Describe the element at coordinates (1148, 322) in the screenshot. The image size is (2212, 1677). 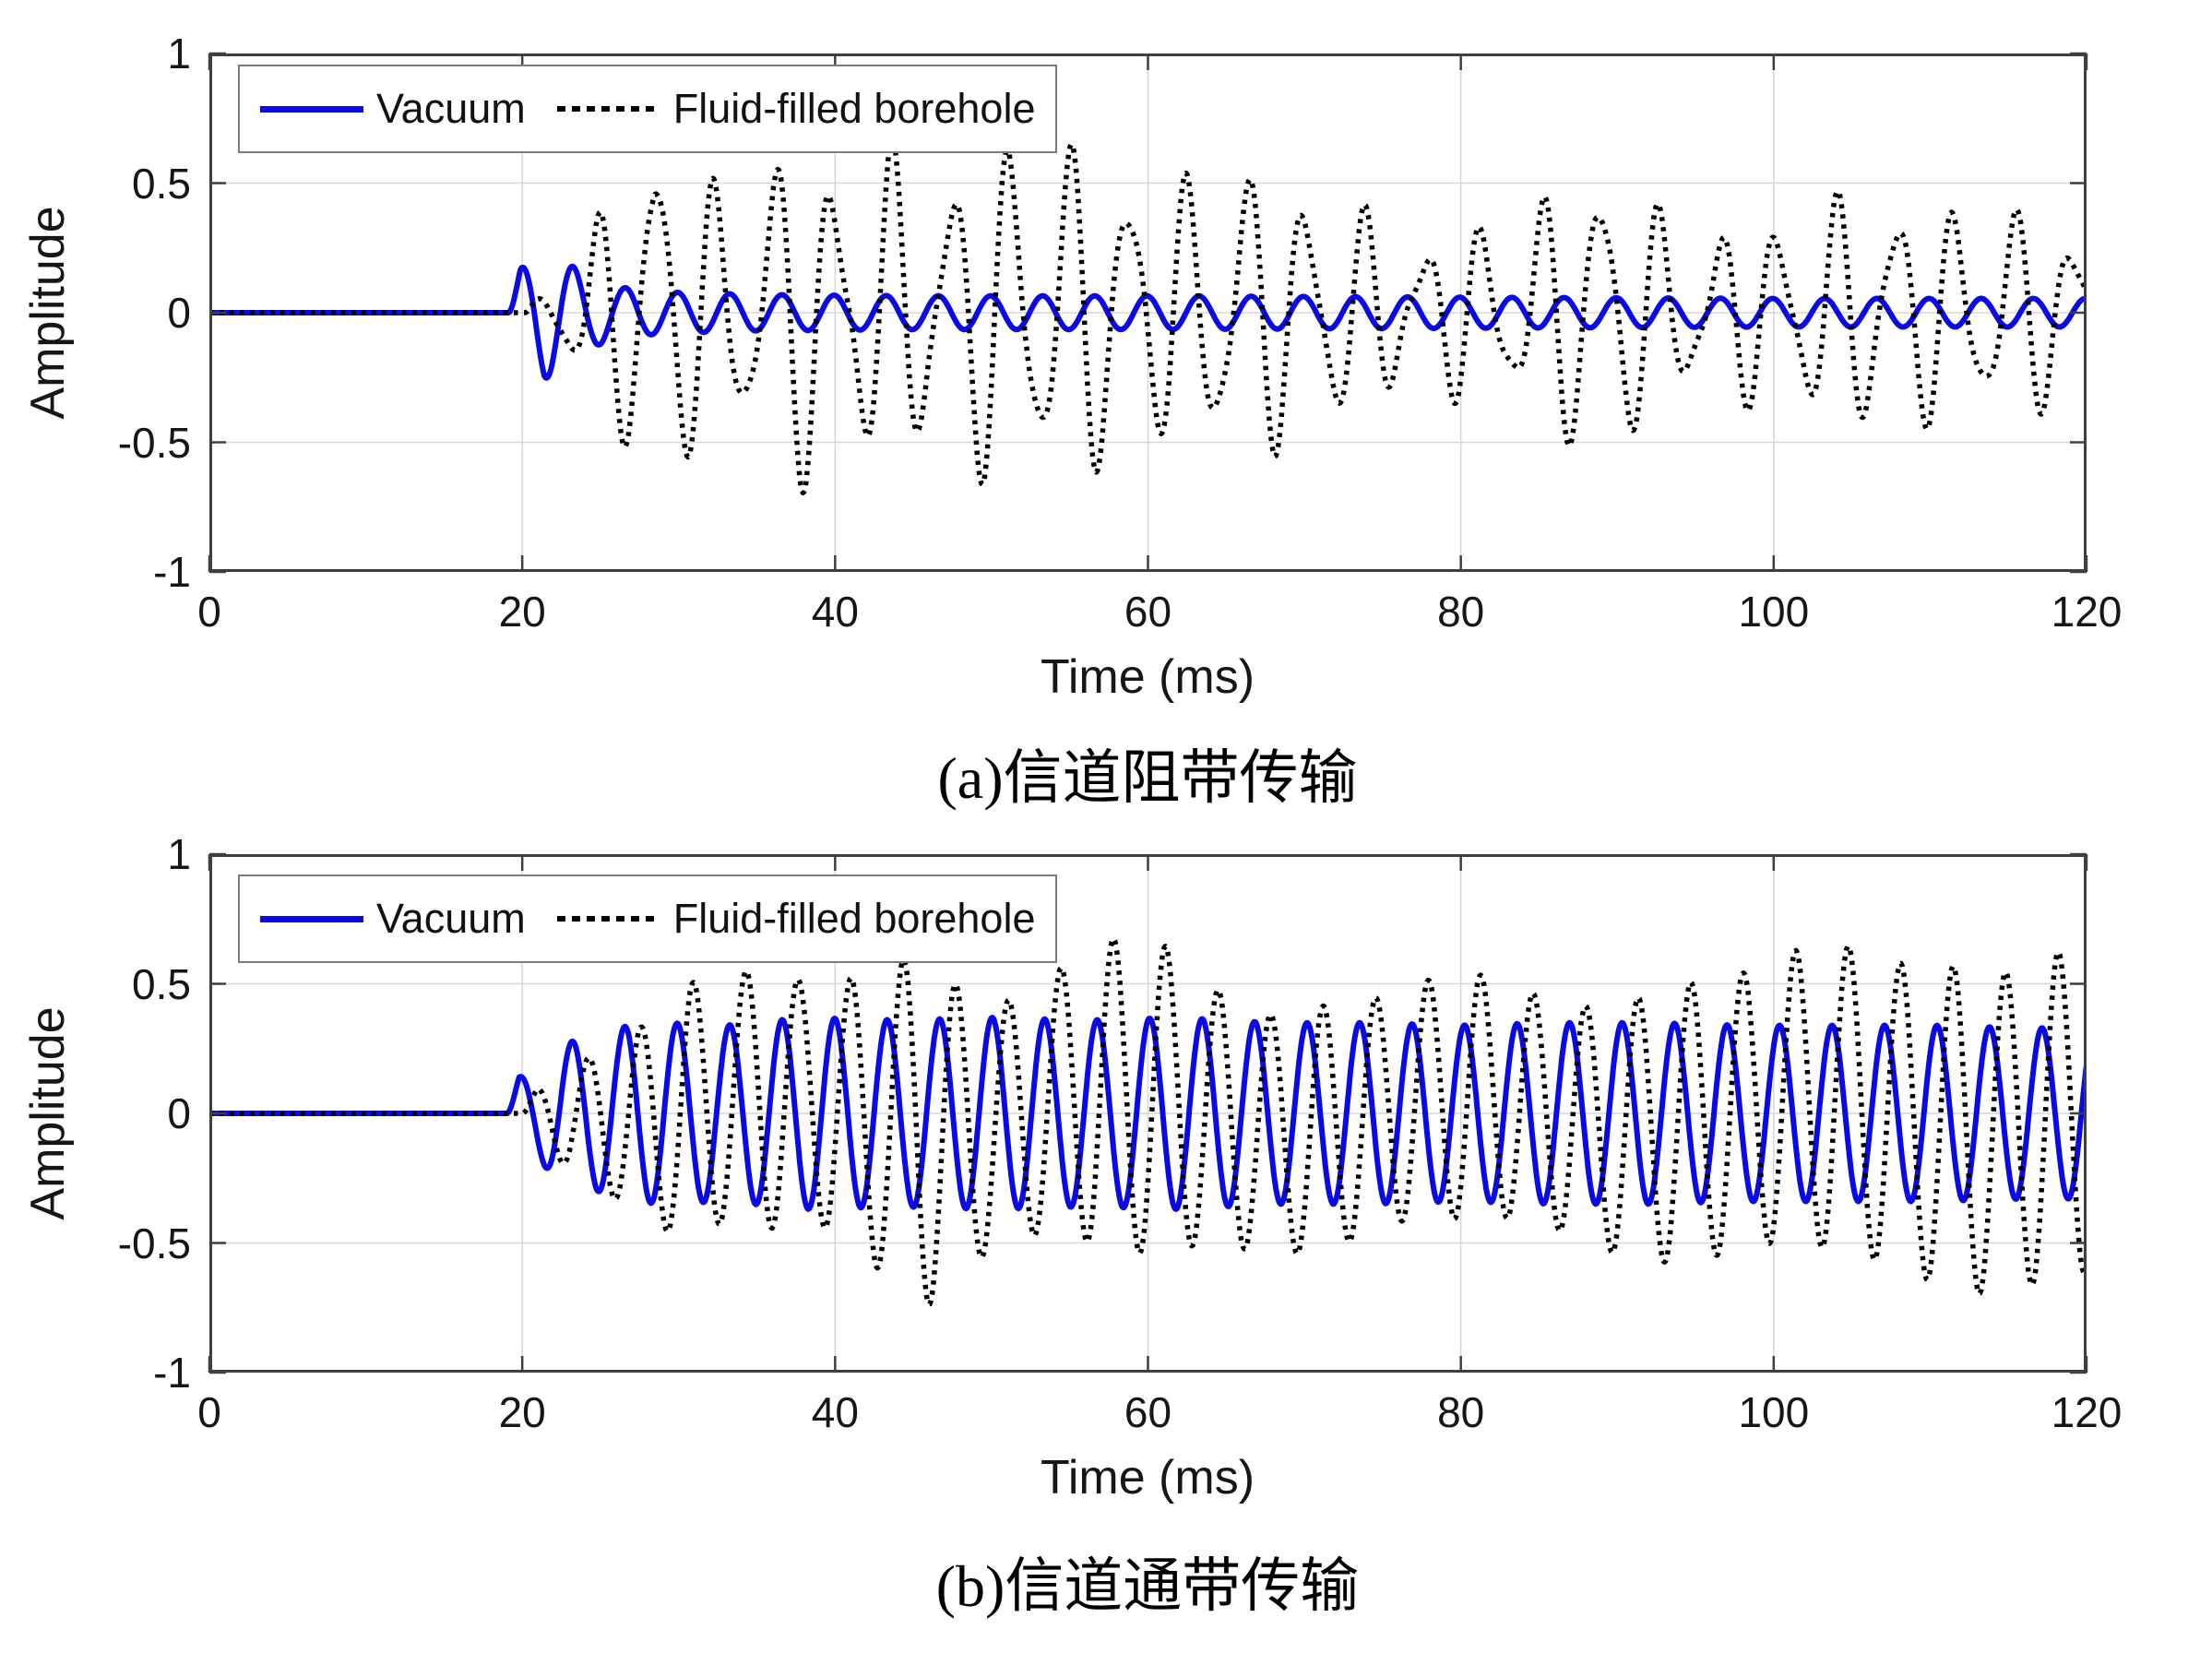
I see `panel-a-series-vacuum` at that location.